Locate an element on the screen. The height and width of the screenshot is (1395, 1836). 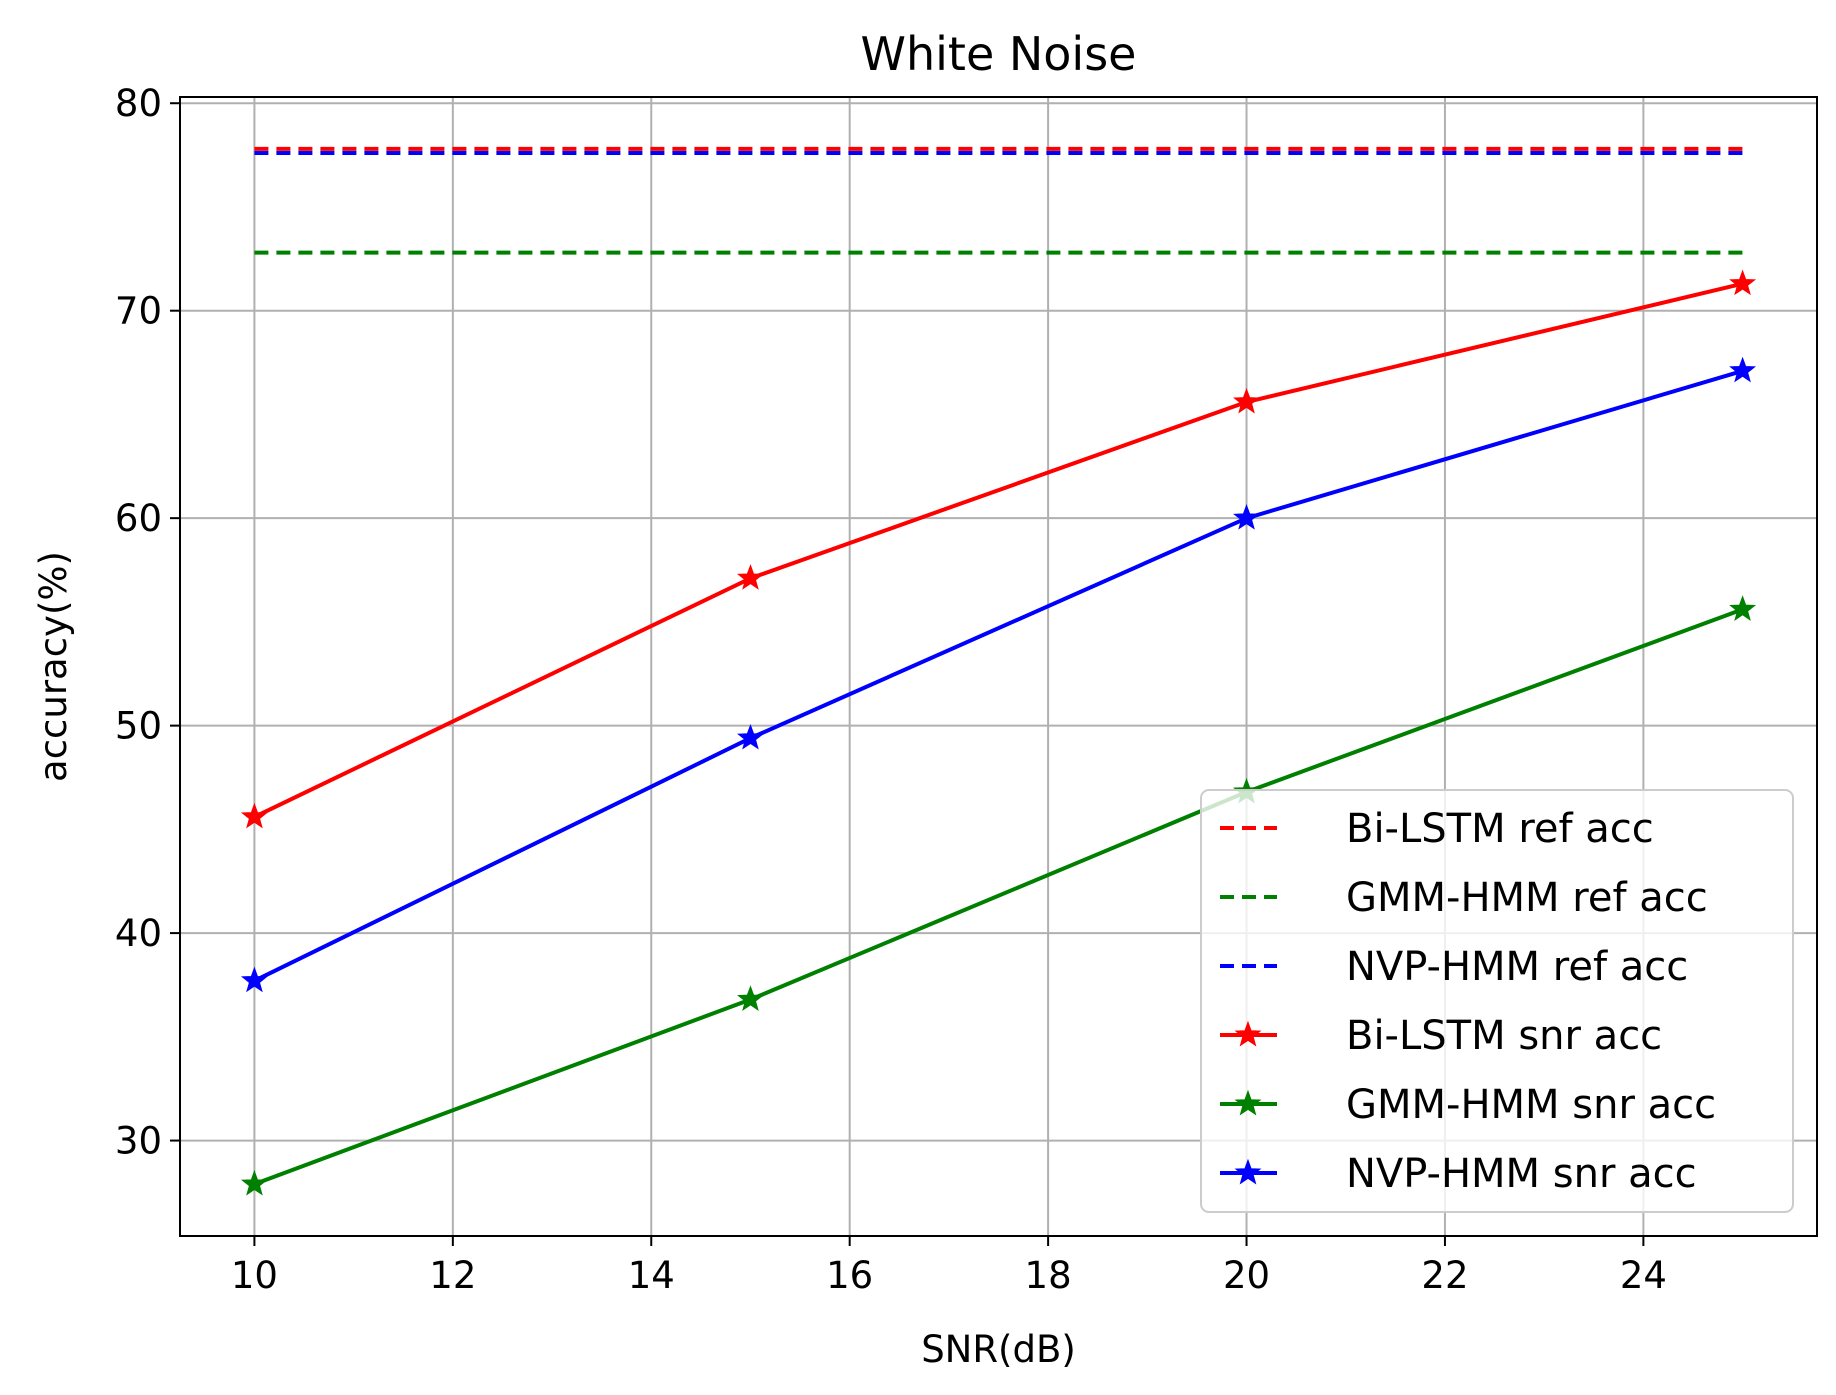
x-tick-label: 24 is located at coordinates (1643, 1275).